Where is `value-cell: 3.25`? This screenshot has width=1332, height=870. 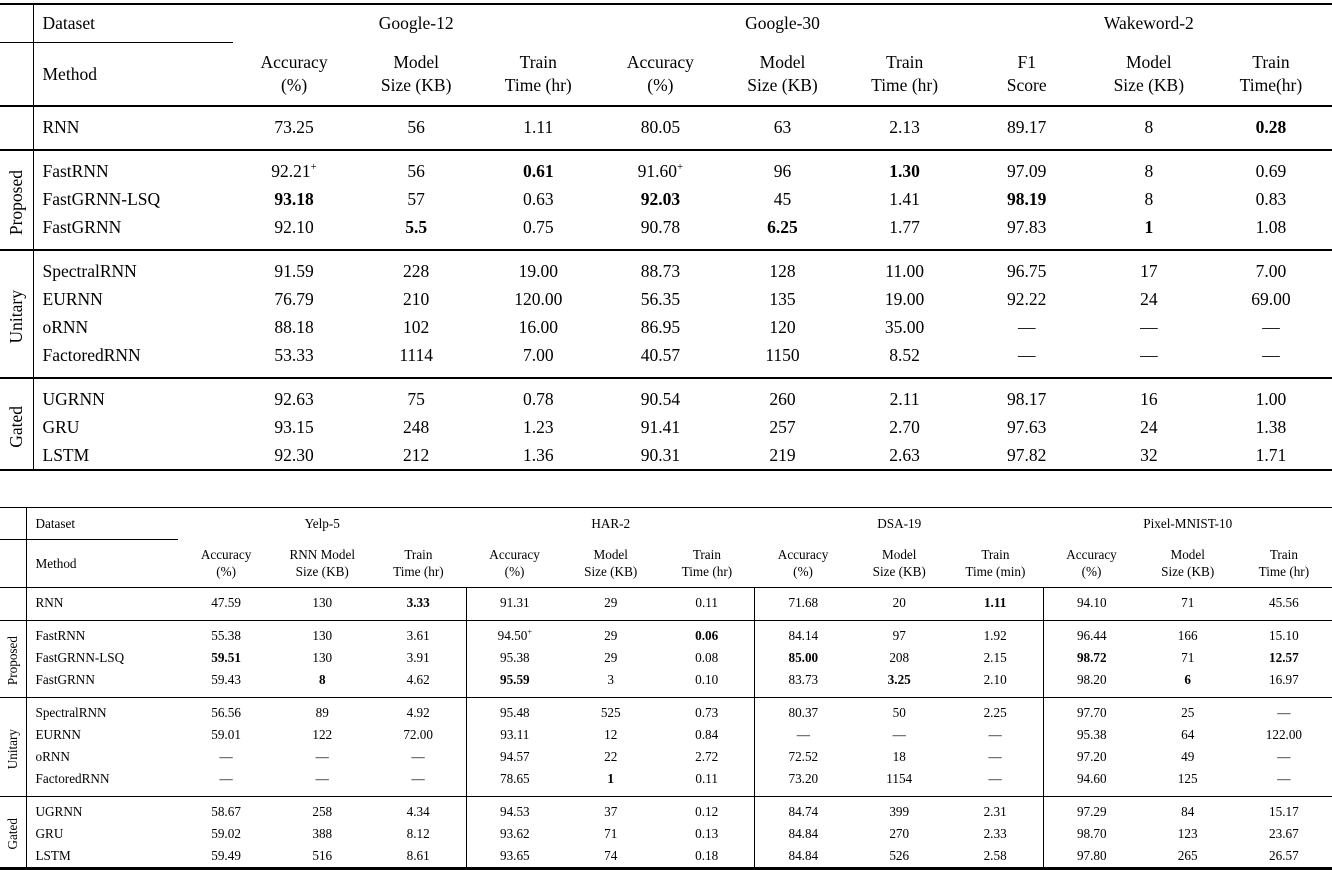
value-cell: 3.25 is located at coordinates (899, 683).